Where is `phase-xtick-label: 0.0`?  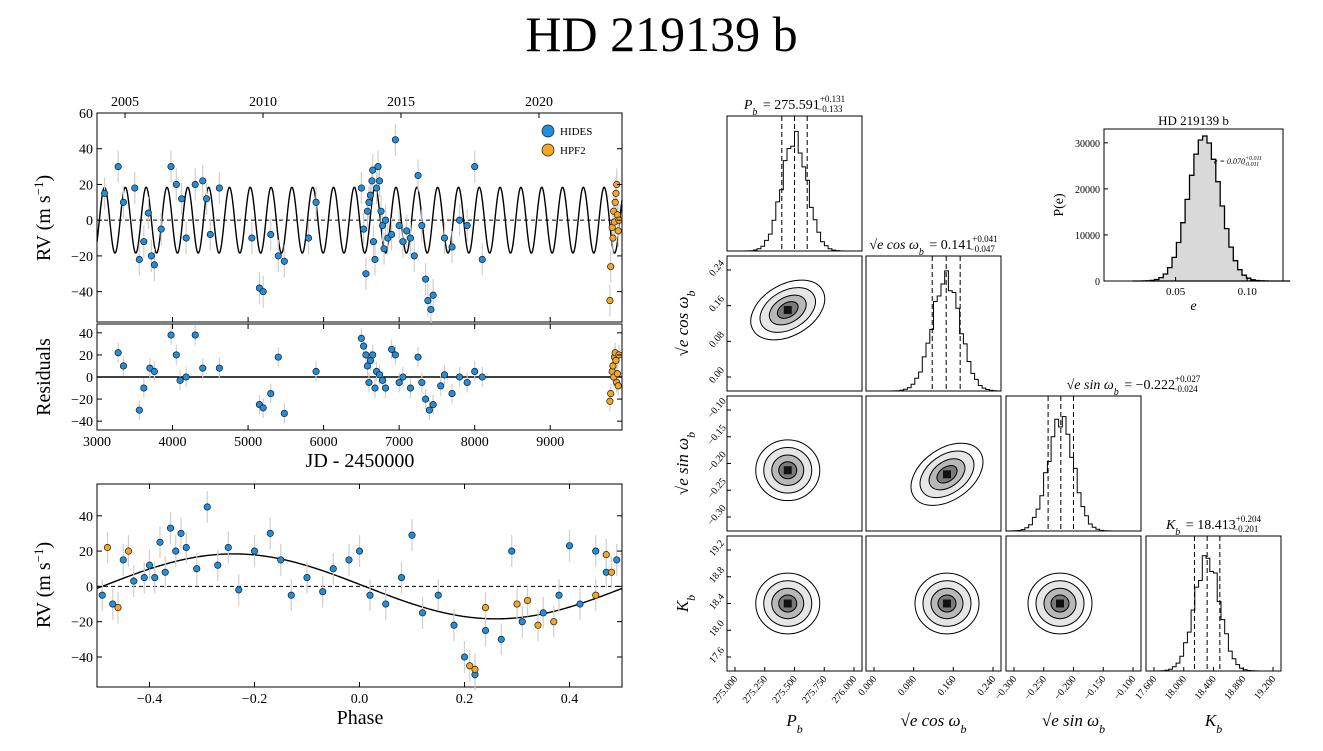 phase-xtick-label: 0.0 is located at coordinates (360, 699).